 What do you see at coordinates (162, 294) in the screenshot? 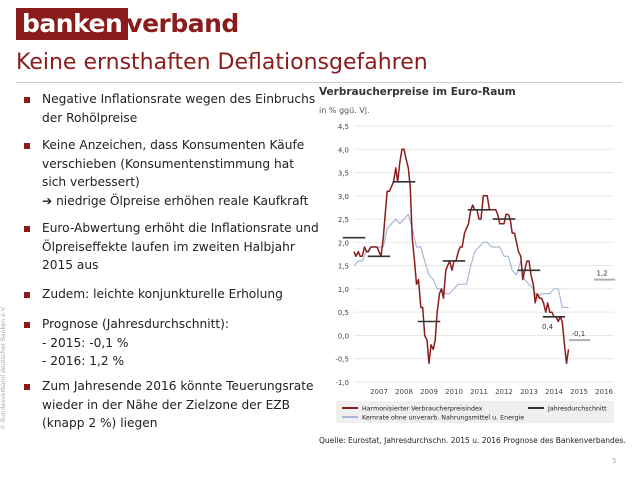
I see `bullet-line: Zudem: leichte konjunkturelle Erholung` at bounding box center [162, 294].